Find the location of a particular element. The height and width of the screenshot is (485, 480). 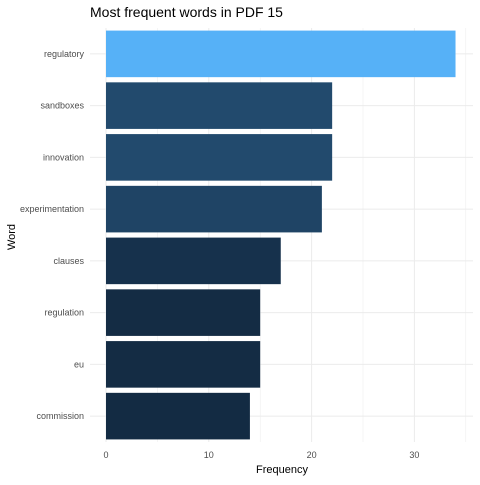

x-tick-label: 20 is located at coordinates (312, 455).